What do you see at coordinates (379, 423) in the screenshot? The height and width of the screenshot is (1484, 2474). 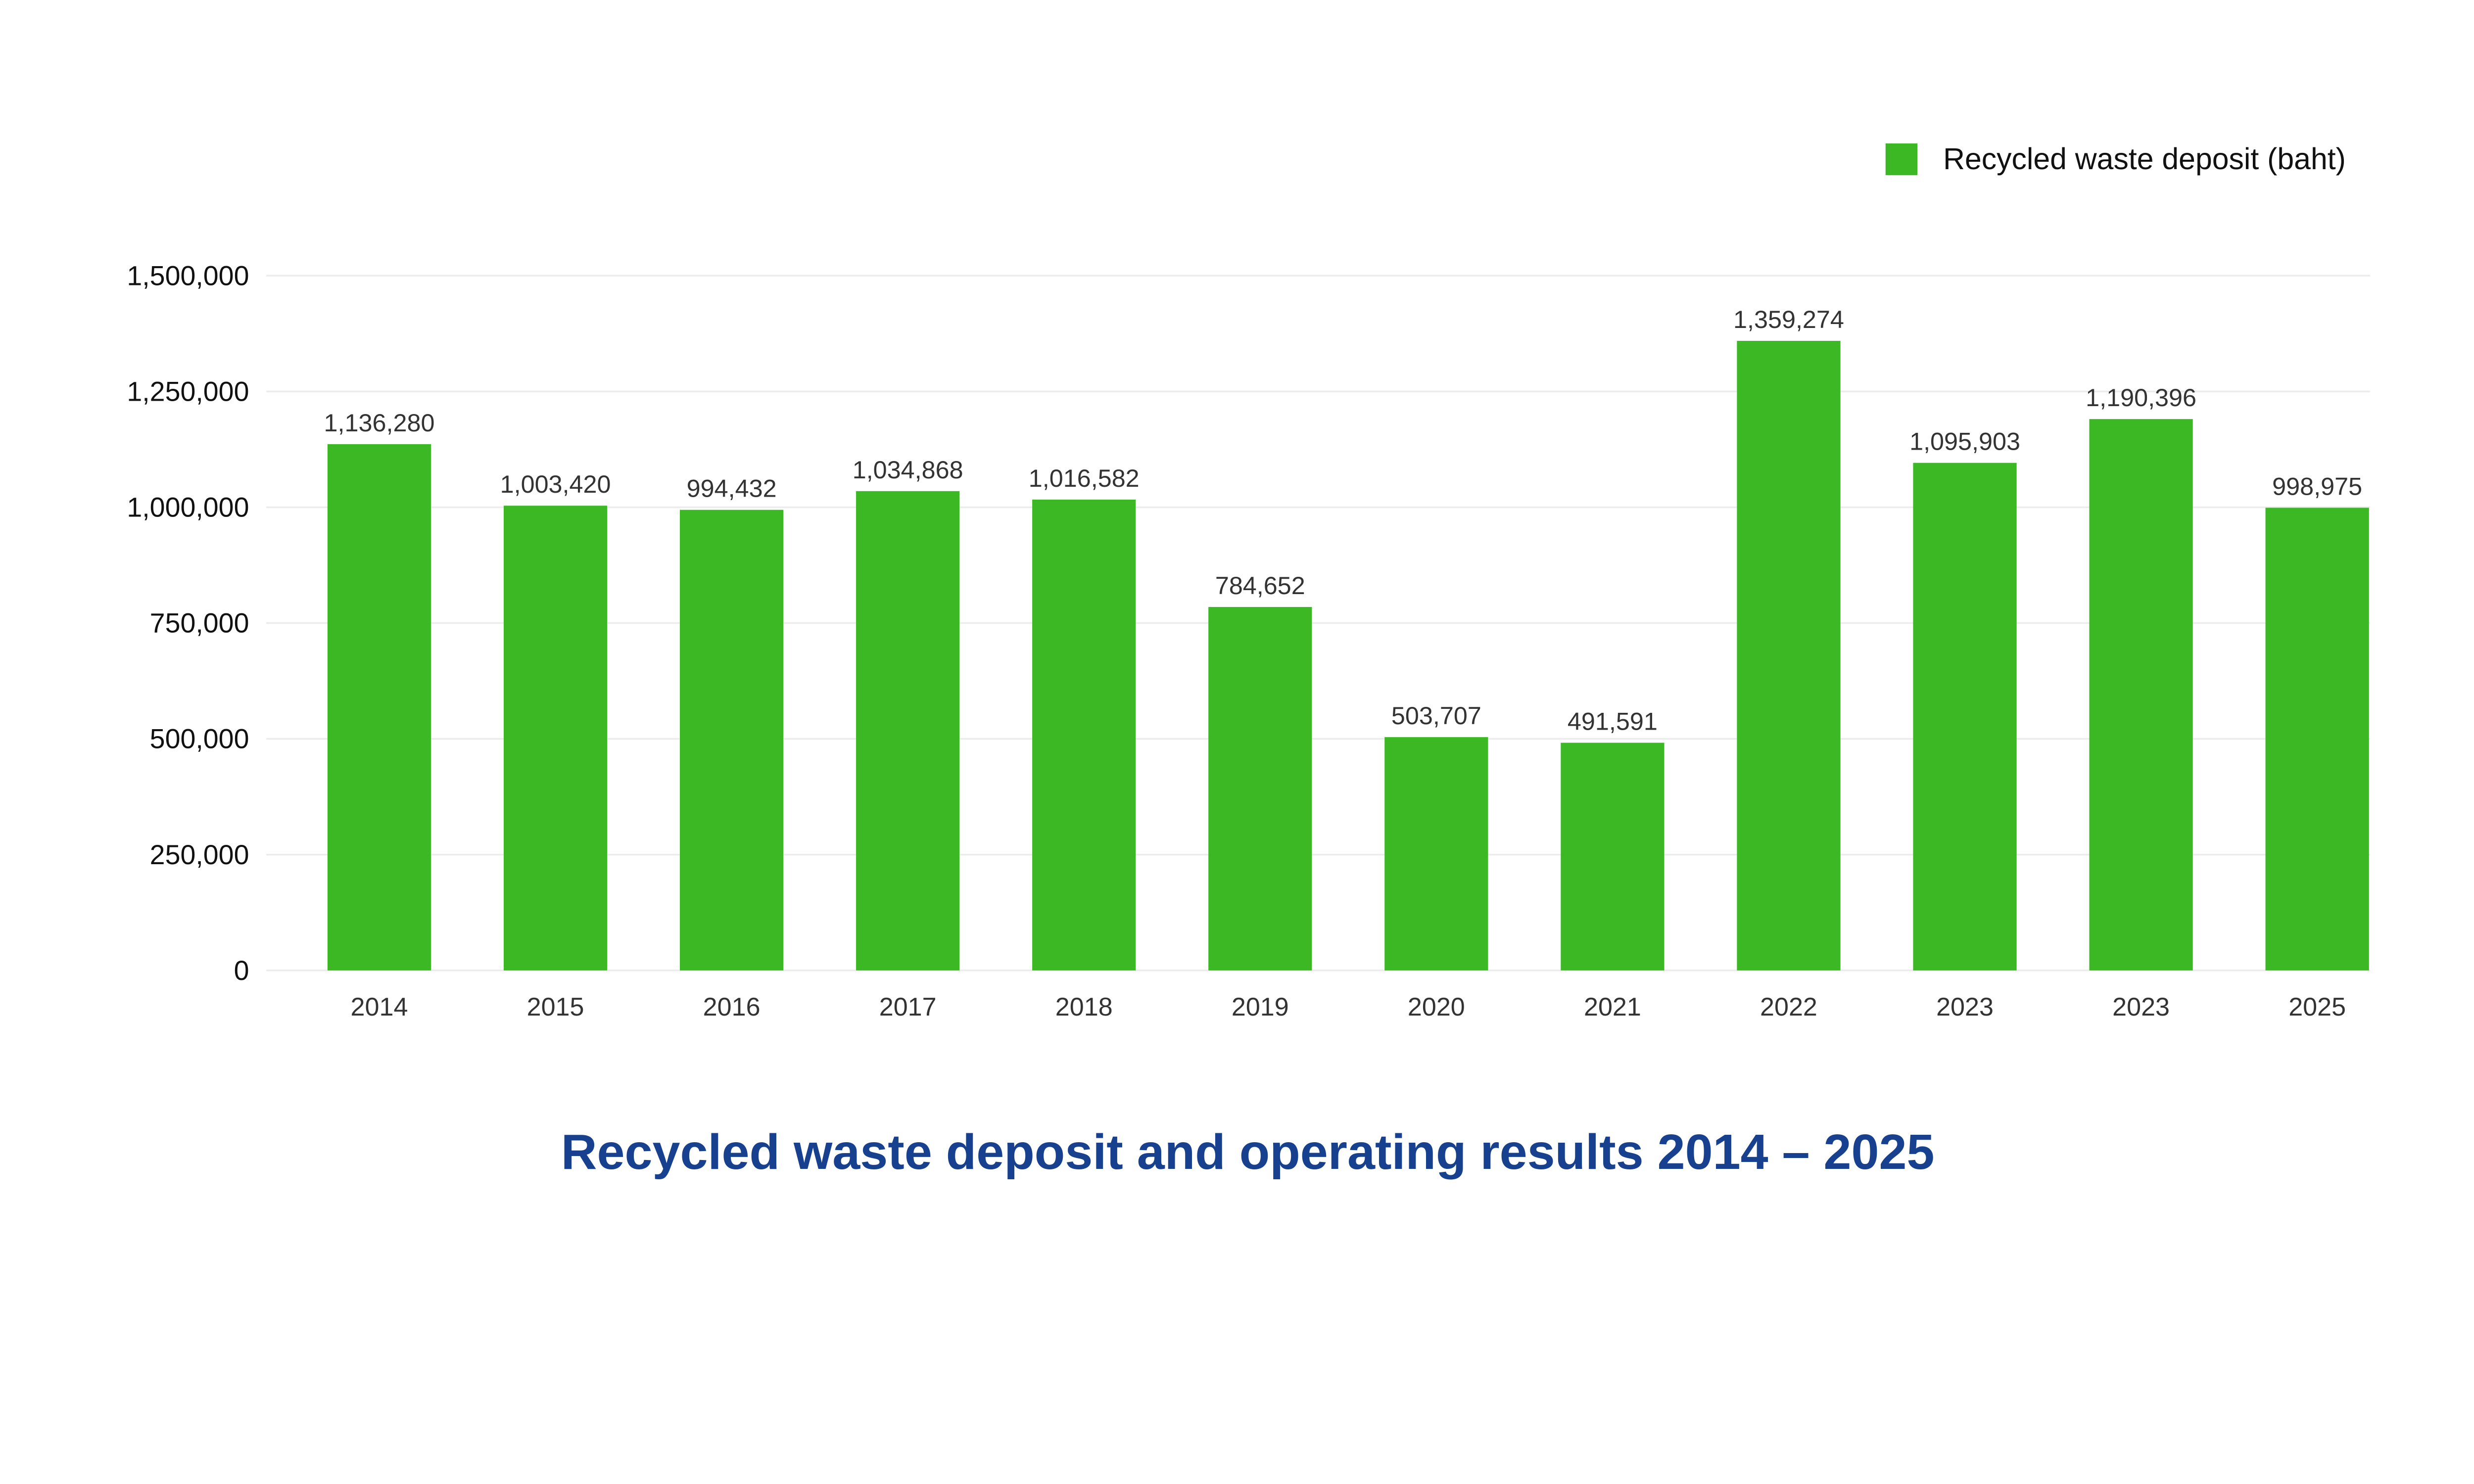 I see `data-label: 1,136,280` at bounding box center [379, 423].